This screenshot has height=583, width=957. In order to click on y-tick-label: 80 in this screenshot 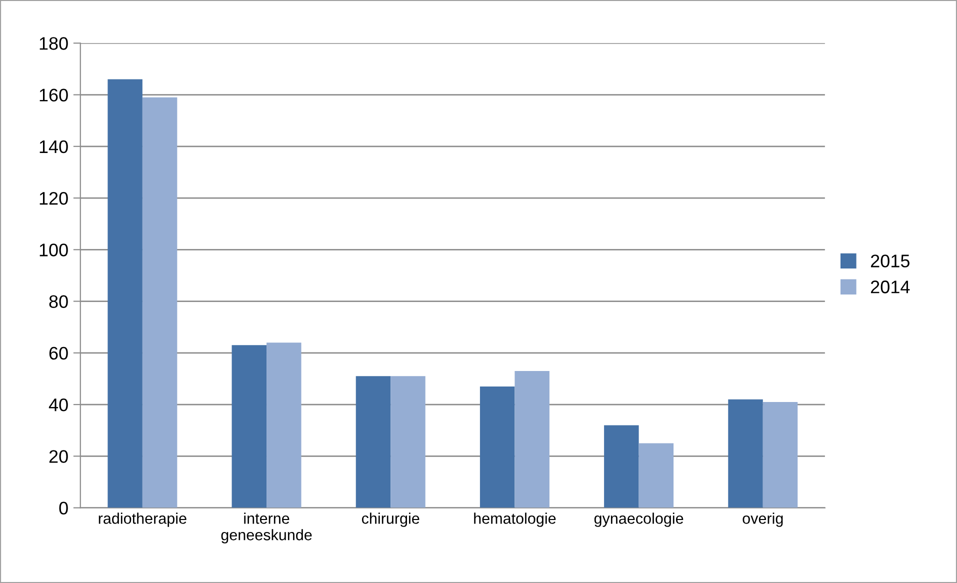, I will do `click(58, 301)`.